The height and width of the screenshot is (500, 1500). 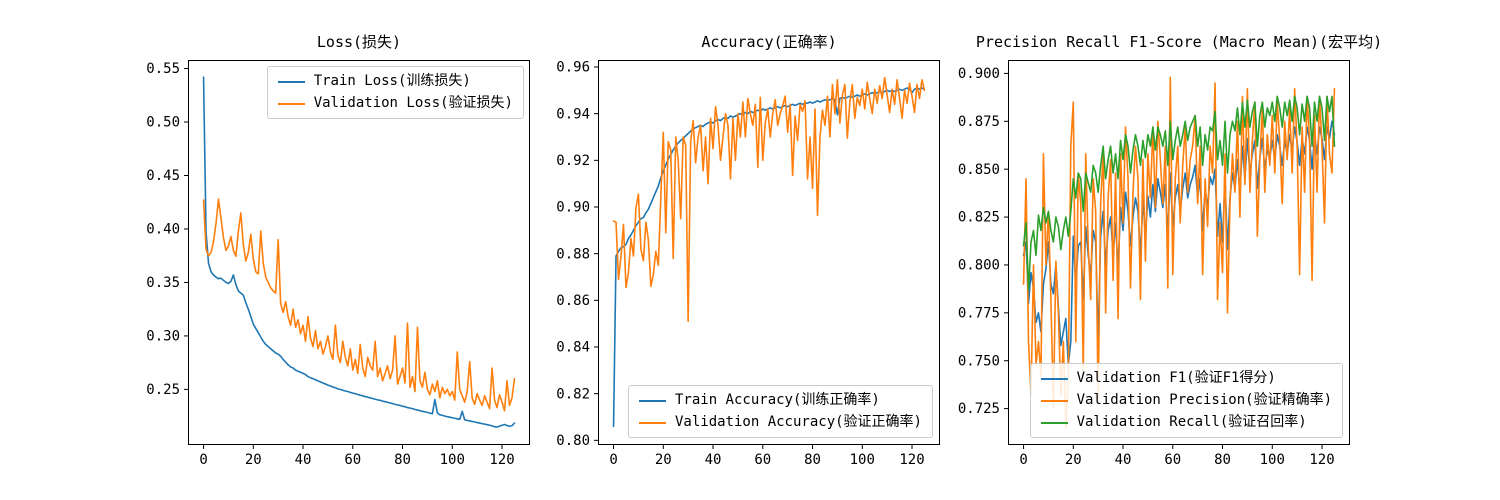 What do you see at coordinates (163, 176) in the screenshot?
I see `y-tick-label: 0.45` at bounding box center [163, 176].